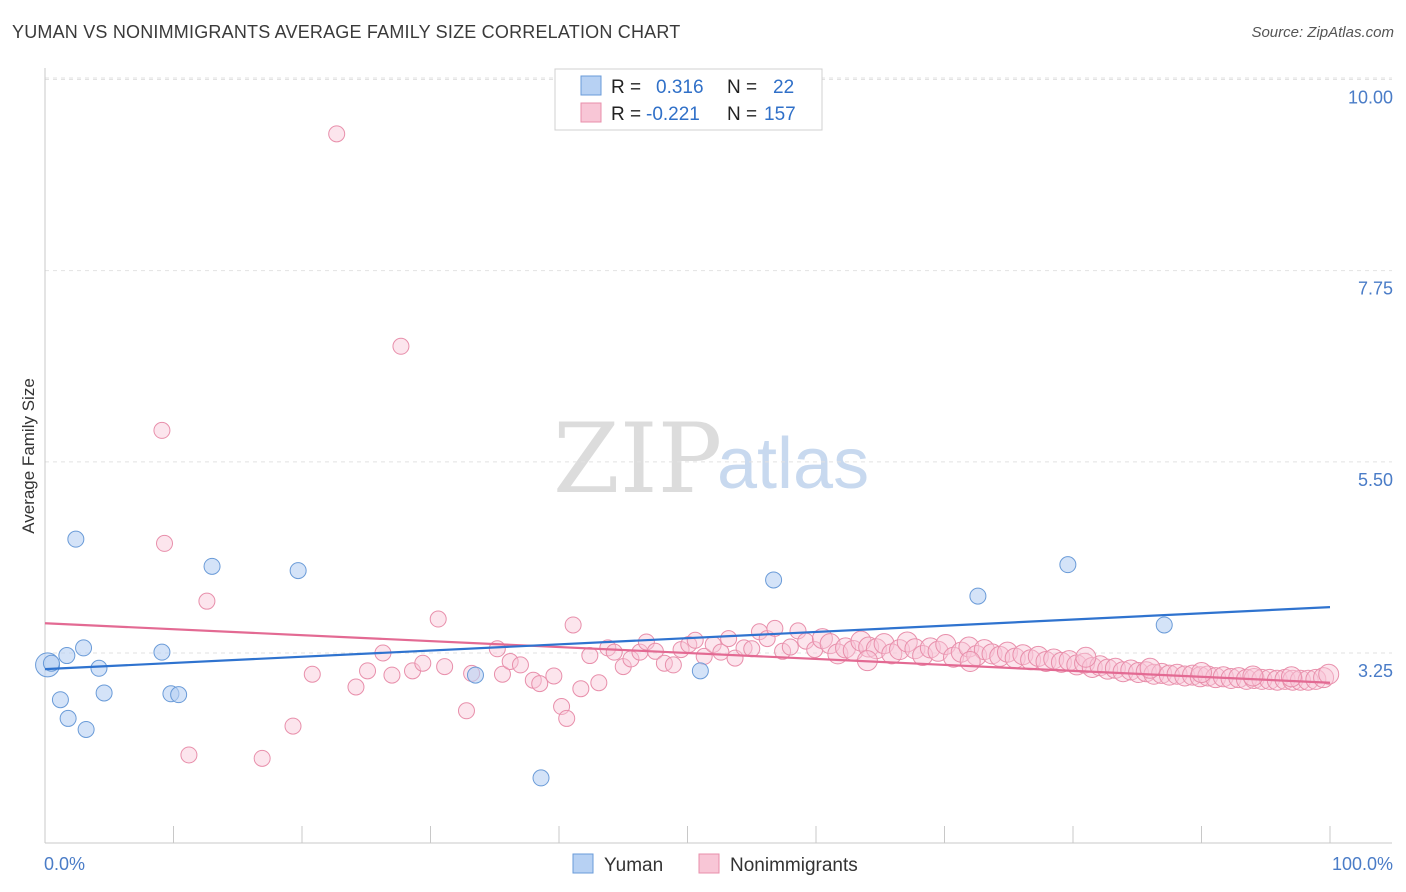 This screenshot has height=892, width=1406. Describe the element at coordinates (626, 87) in the screenshot. I see `legend-r-label-yuman: R =` at that location.